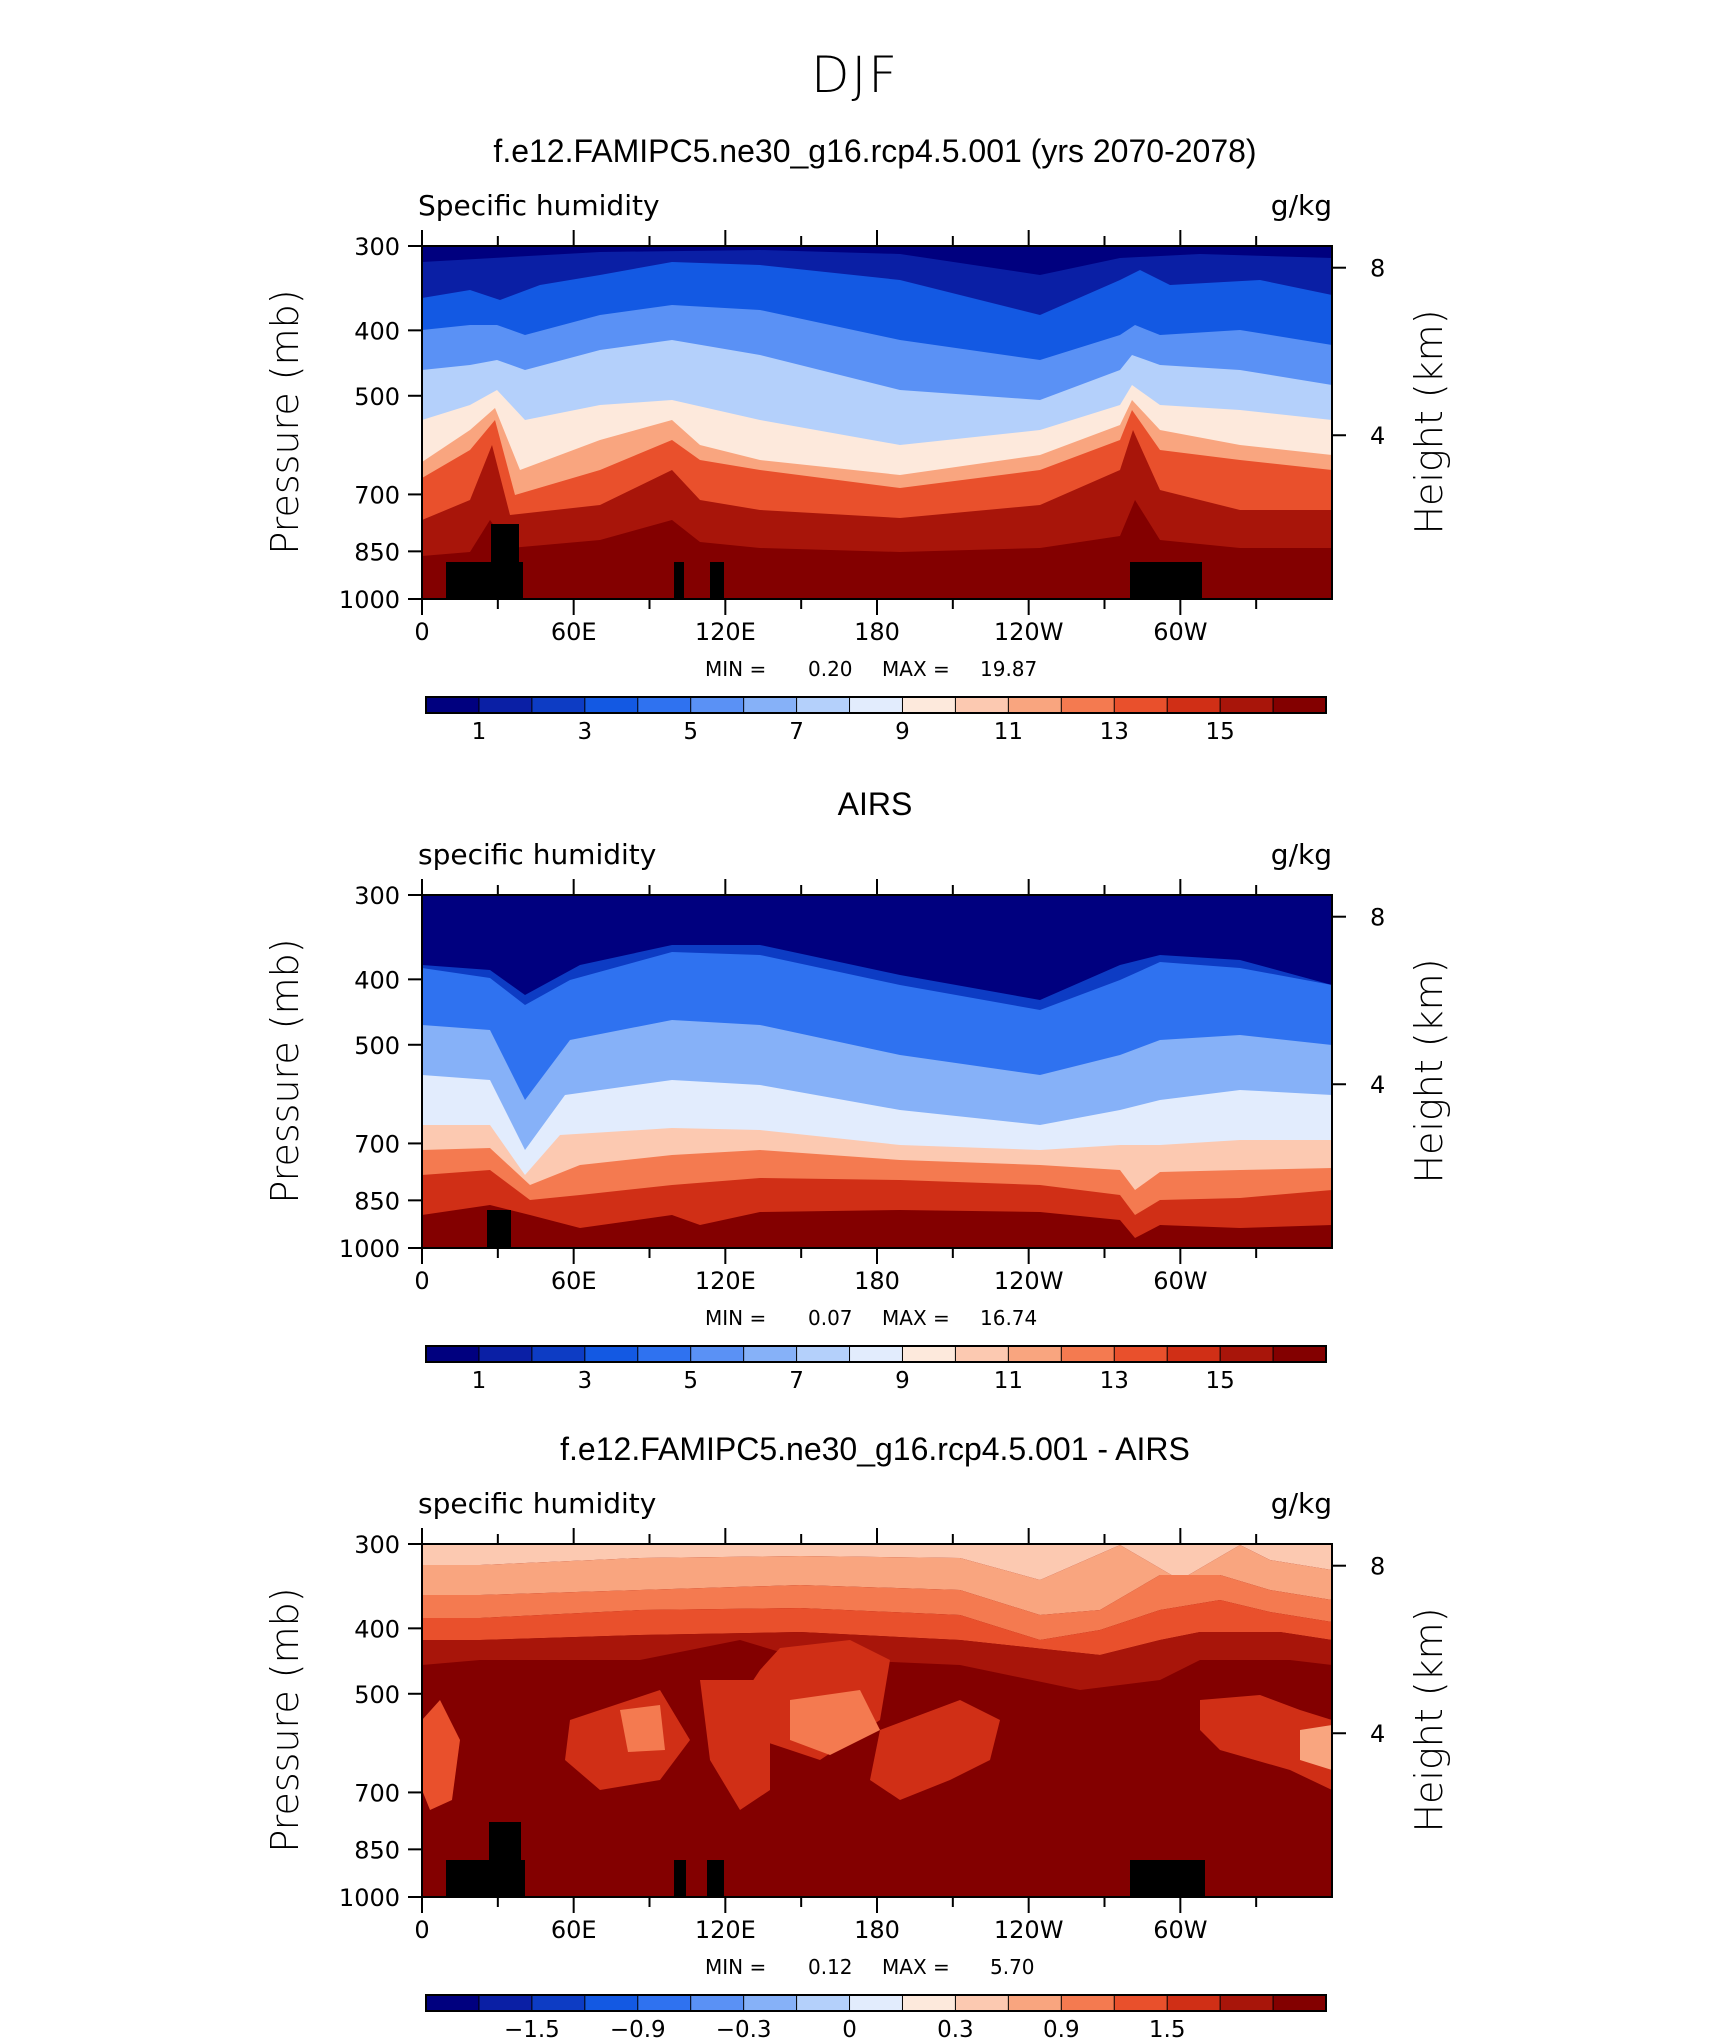 The height and width of the screenshot is (2038, 1710). Describe the element at coordinates (380, 423) in the screenshot. I see `y-axis: 300 400 500 700 850 1000` at that location.